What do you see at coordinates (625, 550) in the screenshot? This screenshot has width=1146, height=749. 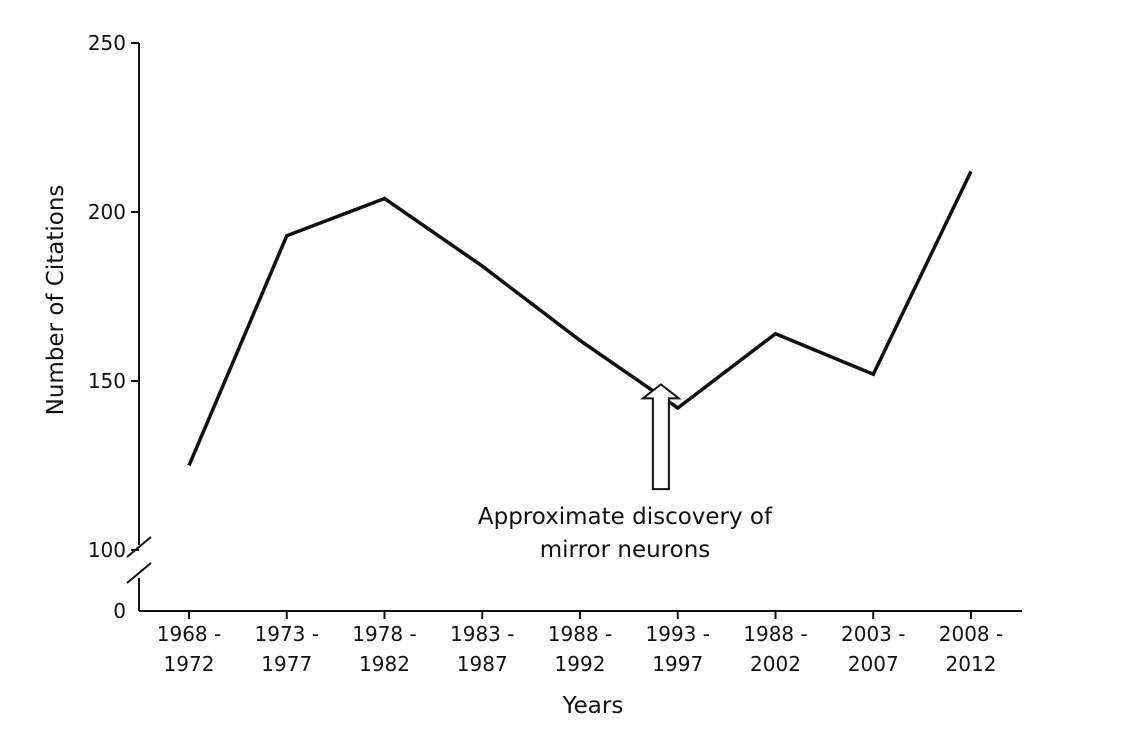 I see `annotation-text-line2: mirror neurons` at bounding box center [625, 550].